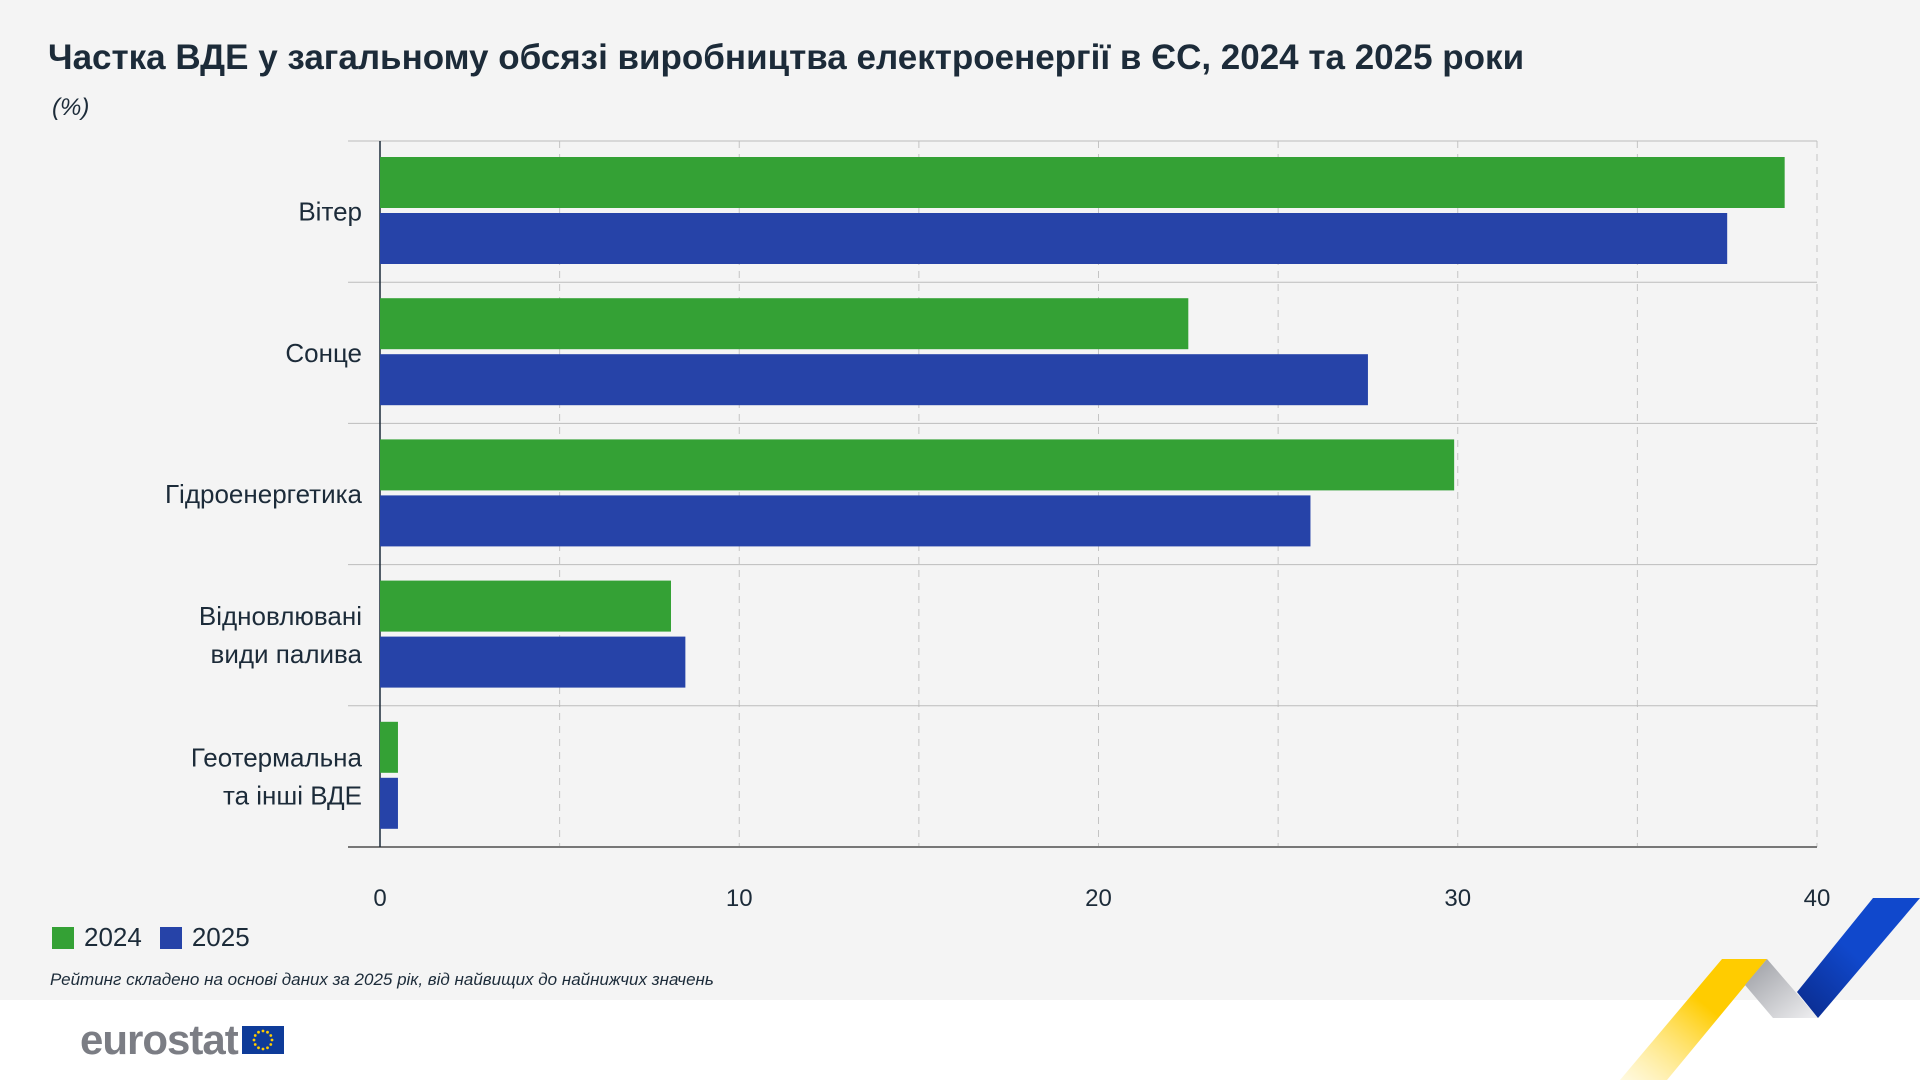 This screenshot has height=1080, width=1920. I want to click on legend-item-2025: 2025, so click(204, 937).